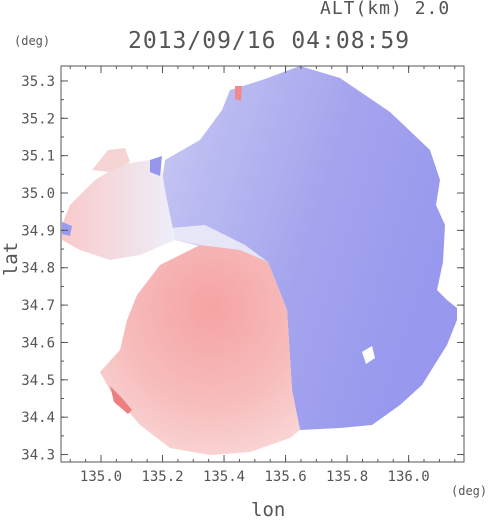 This screenshot has width=491, height=521. Describe the element at coordinates (38, 343) in the screenshot. I see `y-tick-label: 34.6` at that location.